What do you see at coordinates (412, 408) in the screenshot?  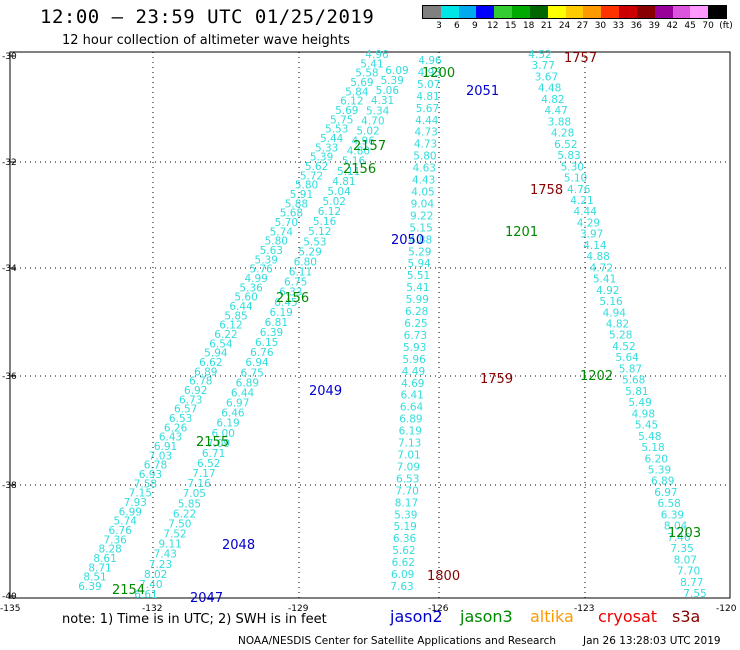 I see `wave-height-value: 6.64` at bounding box center [412, 408].